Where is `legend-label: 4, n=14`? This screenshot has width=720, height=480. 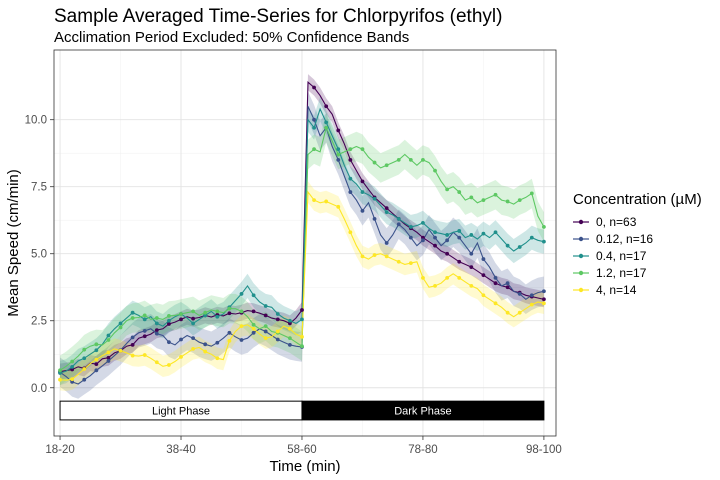
legend-label: 4, n=14 is located at coordinates (616, 290).